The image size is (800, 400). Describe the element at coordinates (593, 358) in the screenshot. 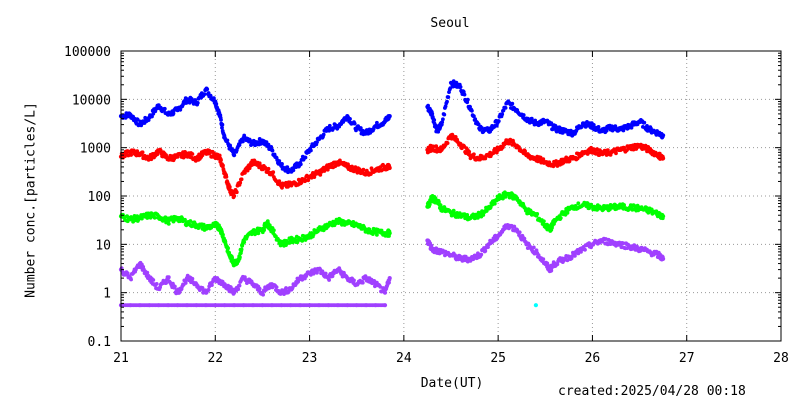

I see `x-tick-label: 26` at that location.